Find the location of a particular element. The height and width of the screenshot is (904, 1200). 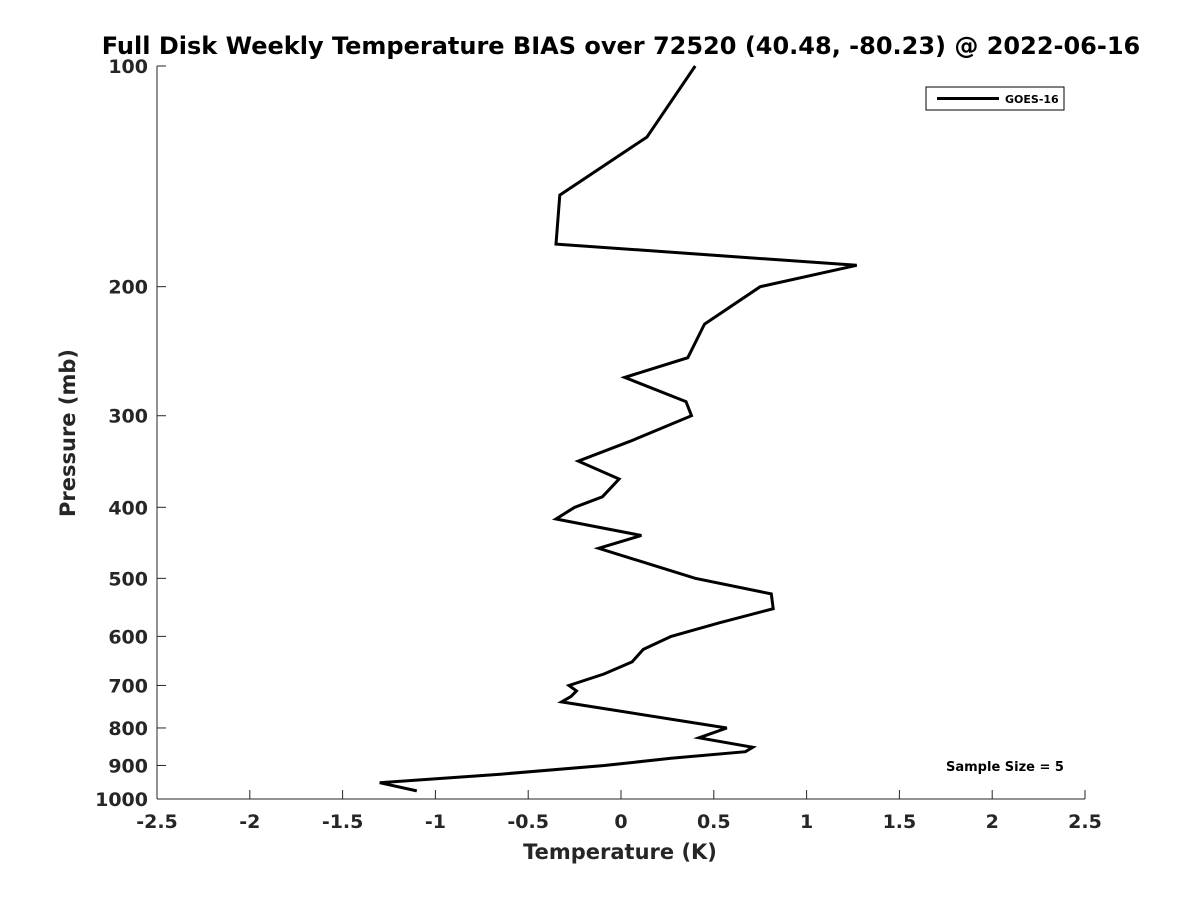

y-tick-label: 600 is located at coordinates (128, 637).